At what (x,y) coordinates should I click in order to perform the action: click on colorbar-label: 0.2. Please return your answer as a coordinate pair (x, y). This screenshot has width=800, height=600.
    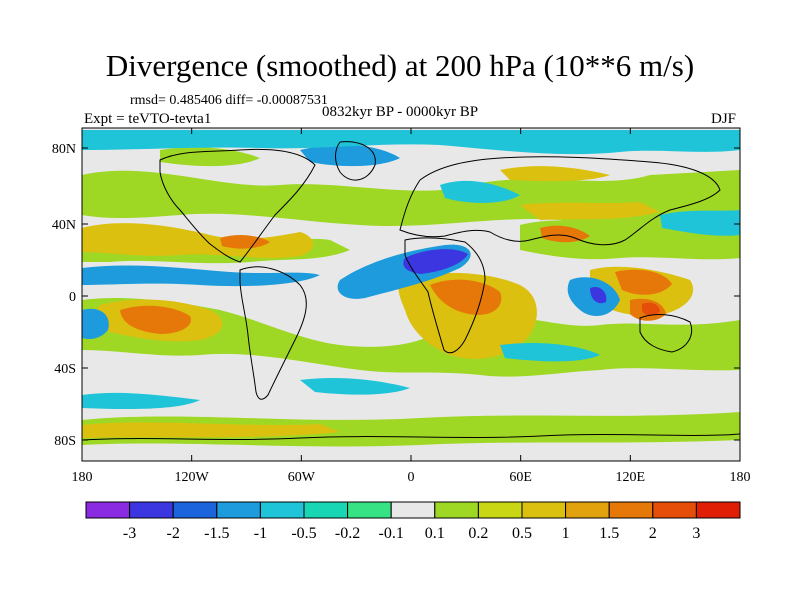
    Looking at the image, I should click on (478, 533).